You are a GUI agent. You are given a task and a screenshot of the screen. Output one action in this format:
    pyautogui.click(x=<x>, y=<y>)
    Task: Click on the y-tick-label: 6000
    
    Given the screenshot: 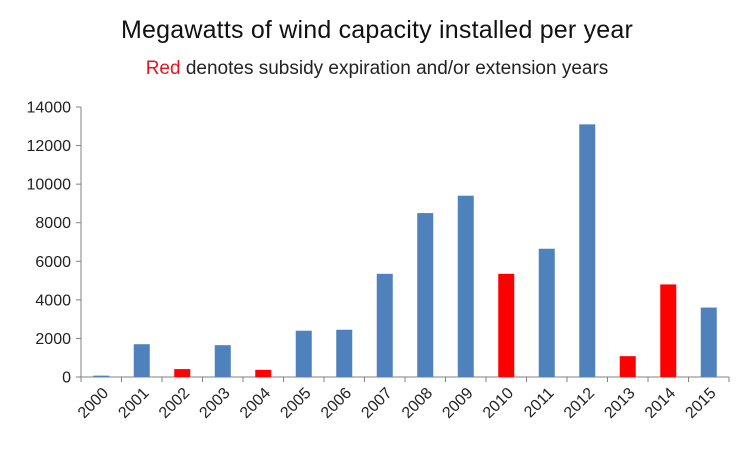 What is the action you would take?
    pyautogui.click(x=53, y=262)
    